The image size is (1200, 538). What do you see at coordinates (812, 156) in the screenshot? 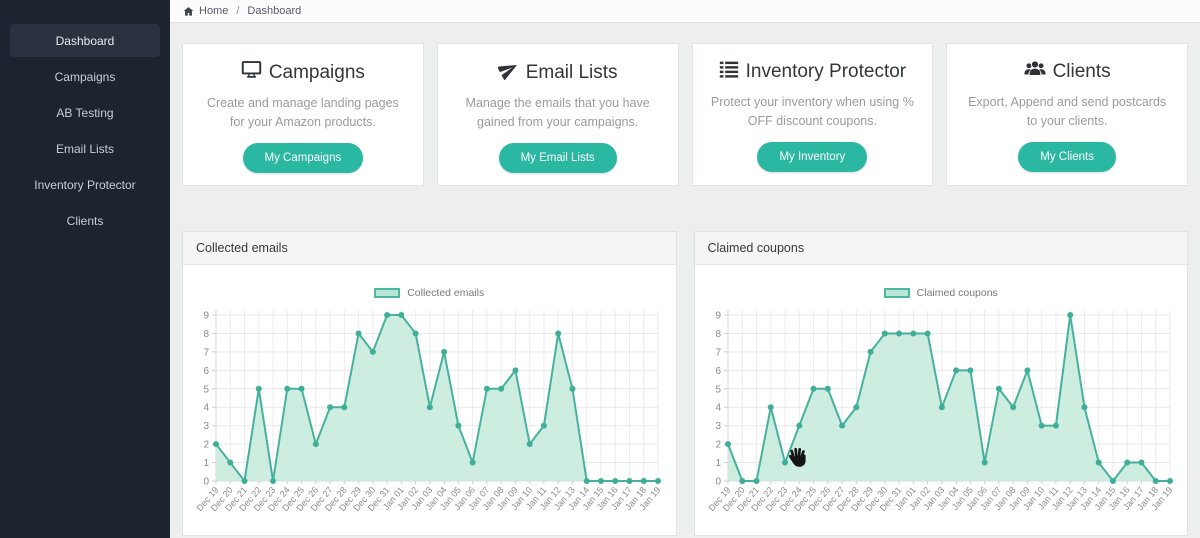
I see `my-inventory-button: My Inventory` at bounding box center [812, 156].